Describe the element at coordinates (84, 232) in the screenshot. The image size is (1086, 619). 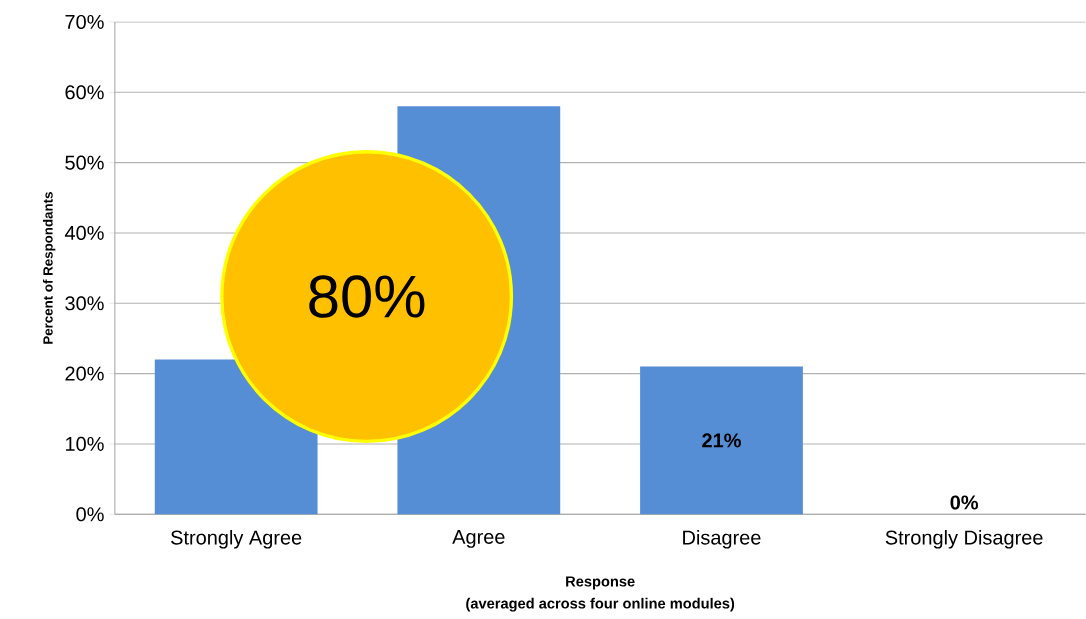
I see `y-tick-label: 40%` at that location.